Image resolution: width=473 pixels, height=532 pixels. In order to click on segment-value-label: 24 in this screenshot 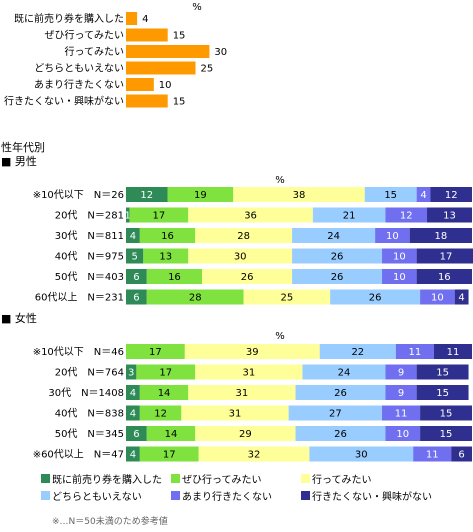, I will do `click(333, 236)`.